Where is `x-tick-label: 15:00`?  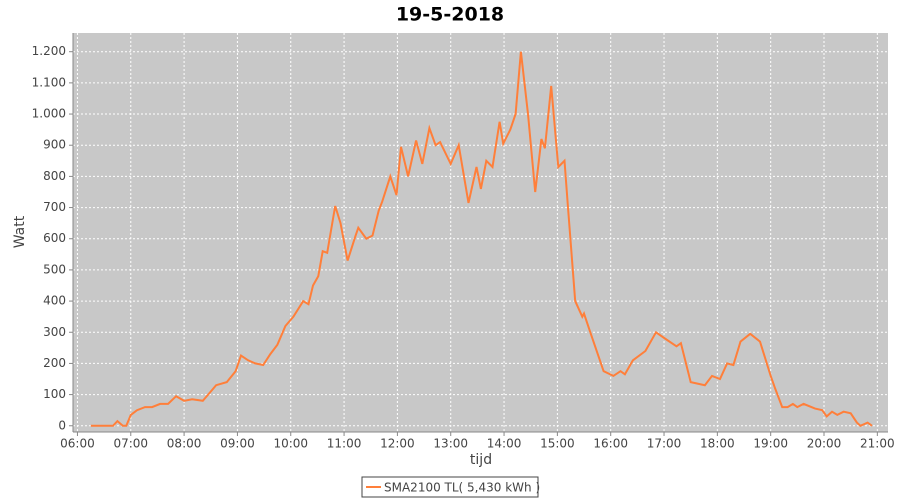 x-tick-label: 15:00 is located at coordinates (557, 444).